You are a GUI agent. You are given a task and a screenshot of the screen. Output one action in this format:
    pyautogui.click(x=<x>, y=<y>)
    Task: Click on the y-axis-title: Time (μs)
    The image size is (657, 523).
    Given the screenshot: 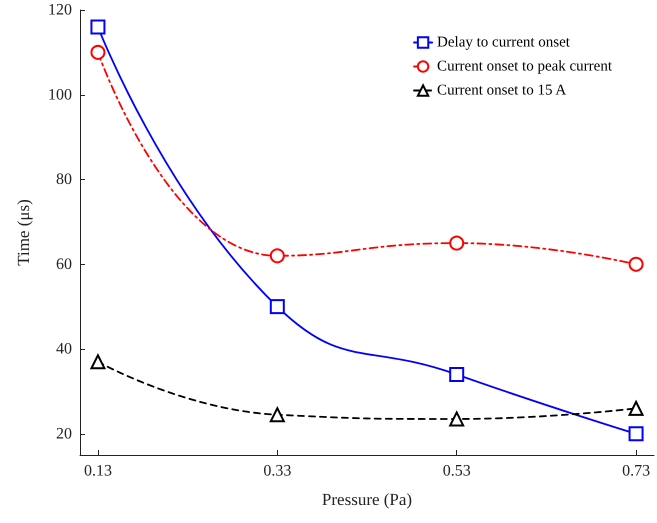 What is the action you would take?
    pyautogui.click(x=23, y=232)
    